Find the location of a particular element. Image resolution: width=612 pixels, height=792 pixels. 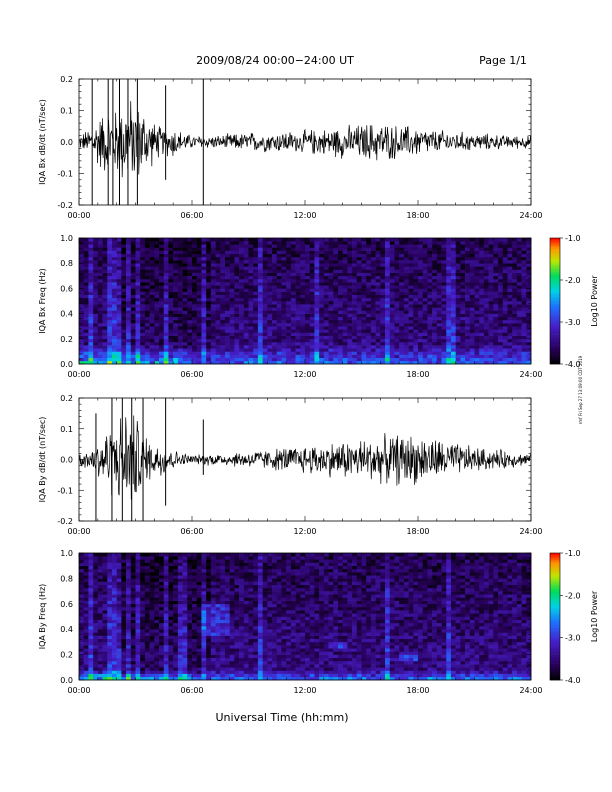

colorbar-swatch is located at coordinates (555, 268).